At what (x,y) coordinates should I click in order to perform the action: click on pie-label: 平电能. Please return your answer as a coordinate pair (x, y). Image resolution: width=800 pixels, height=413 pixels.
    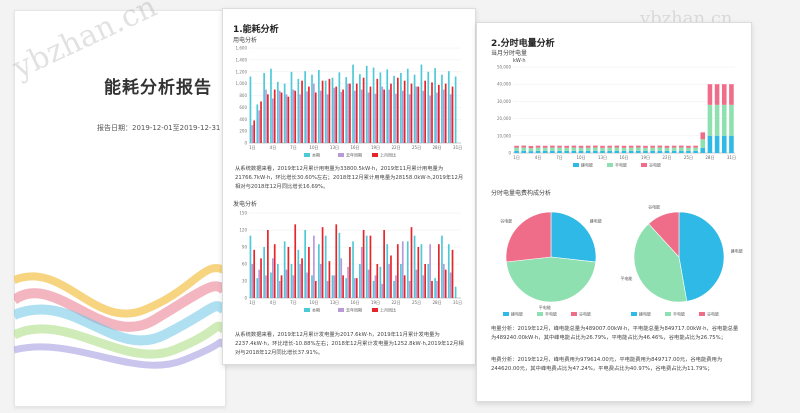
    Looking at the image, I should click on (626, 278).